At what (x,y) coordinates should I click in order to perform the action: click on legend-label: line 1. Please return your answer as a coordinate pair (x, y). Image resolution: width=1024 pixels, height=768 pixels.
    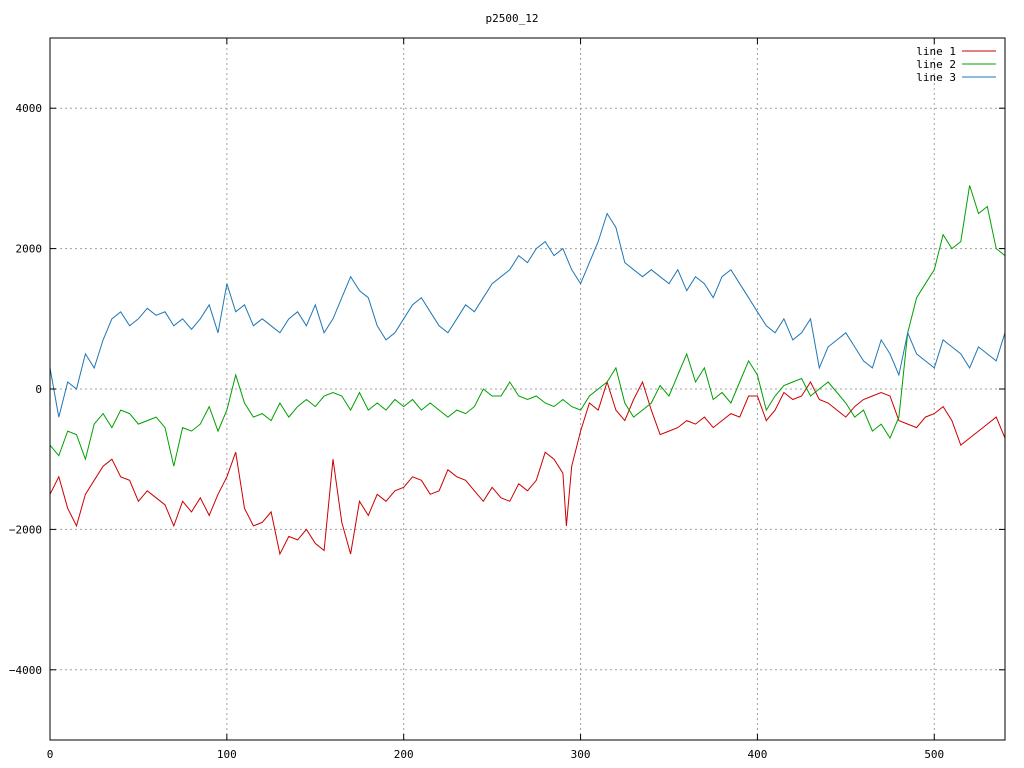
    Looking at the image, I should click on (936, 51).